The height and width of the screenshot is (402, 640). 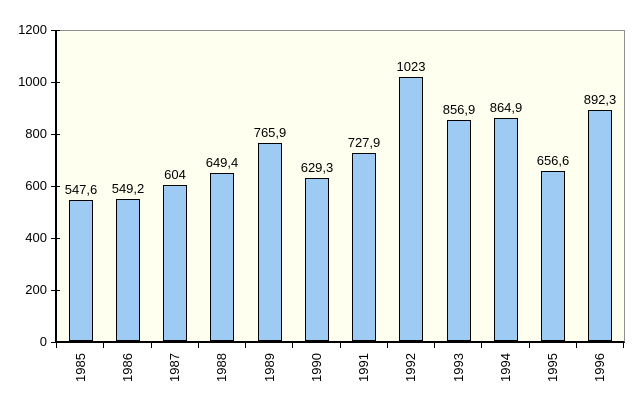 I want to click on y-axis-label: 0, so click(x=43, y=341).